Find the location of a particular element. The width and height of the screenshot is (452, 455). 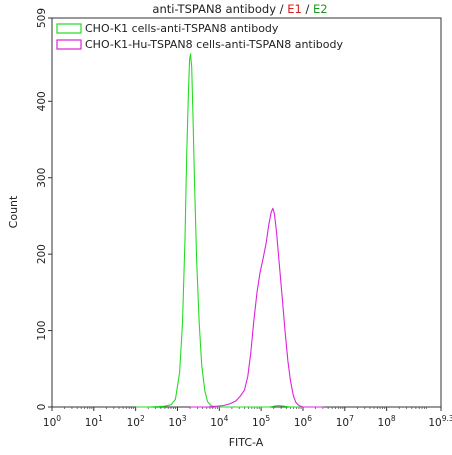

x-tick-label: 109.3 is located at coordinates (440, 421).